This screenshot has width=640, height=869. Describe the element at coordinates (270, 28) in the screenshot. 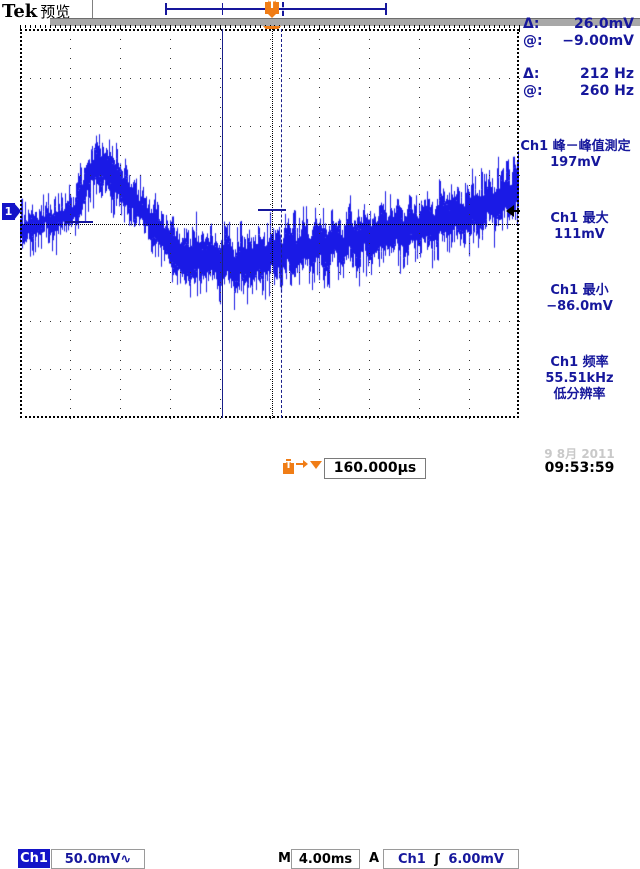

I see `ruler-tick-row` at that location.